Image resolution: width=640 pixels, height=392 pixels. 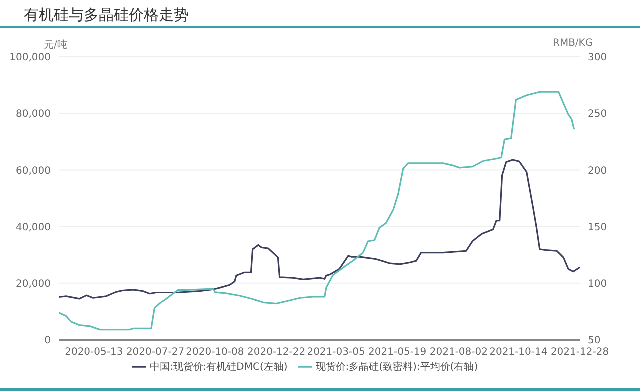 I want to click on y2-axis-title: RMB/KG, so click(x=573, y=43).